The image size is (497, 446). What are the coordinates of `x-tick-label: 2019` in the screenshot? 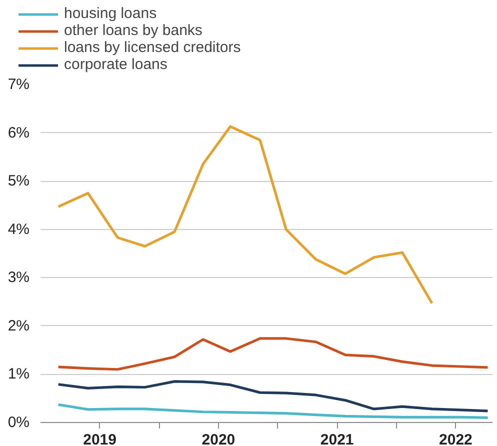 It's located at (100, 439).